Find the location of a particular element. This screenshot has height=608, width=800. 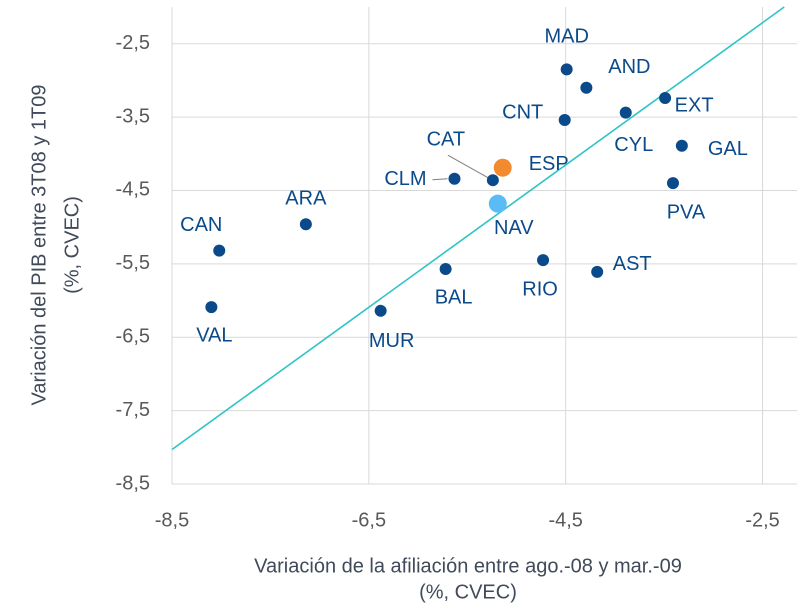

y-tick-label: -4,5 is located at coordinates (133, 190).